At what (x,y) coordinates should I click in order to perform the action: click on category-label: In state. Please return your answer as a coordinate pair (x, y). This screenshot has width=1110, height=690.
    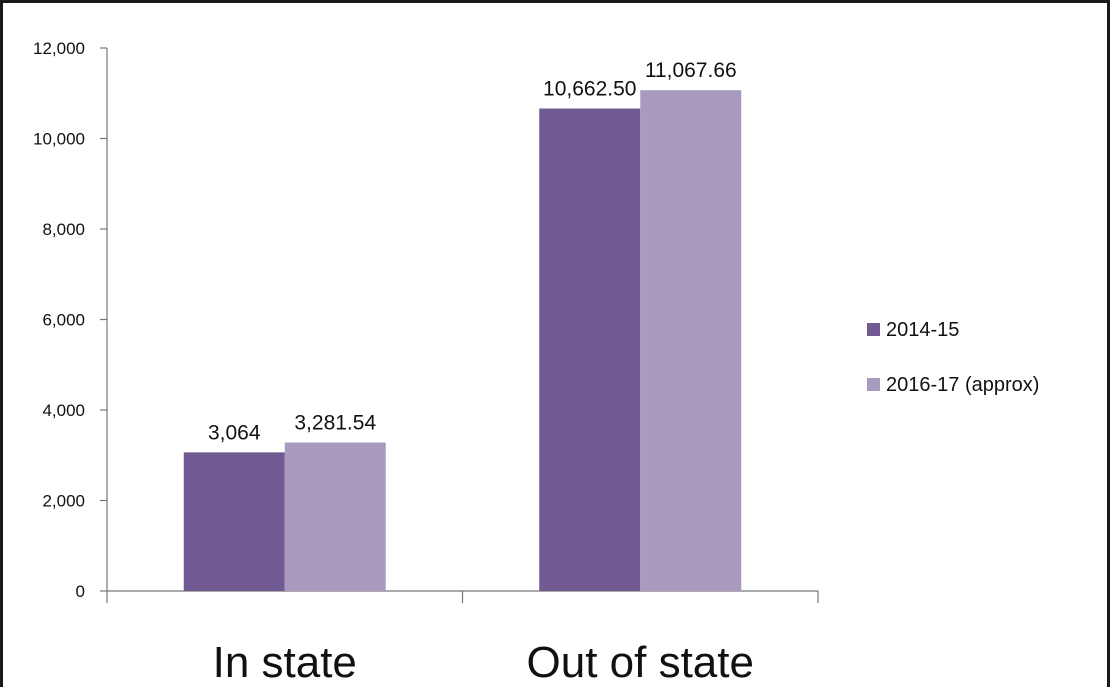
    Looking at the image, I should click on (285, 662).